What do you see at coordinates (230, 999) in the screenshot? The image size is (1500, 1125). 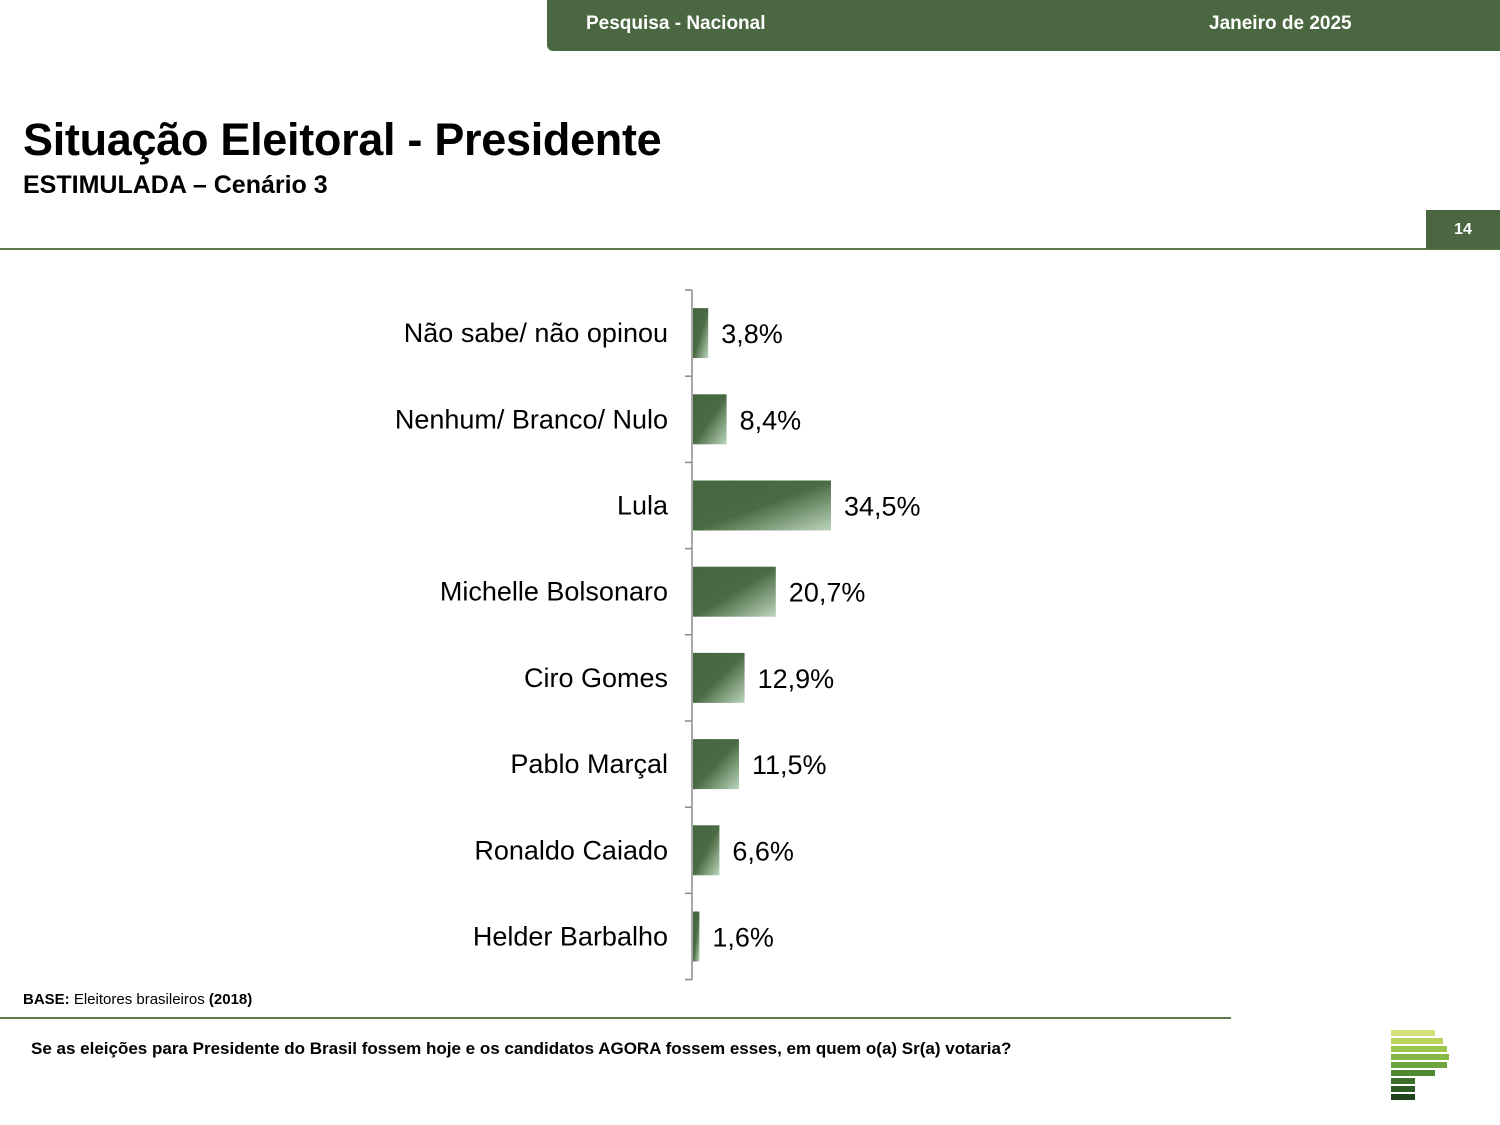 I see `base-year: (2018)` at bounding box center [230, 999].